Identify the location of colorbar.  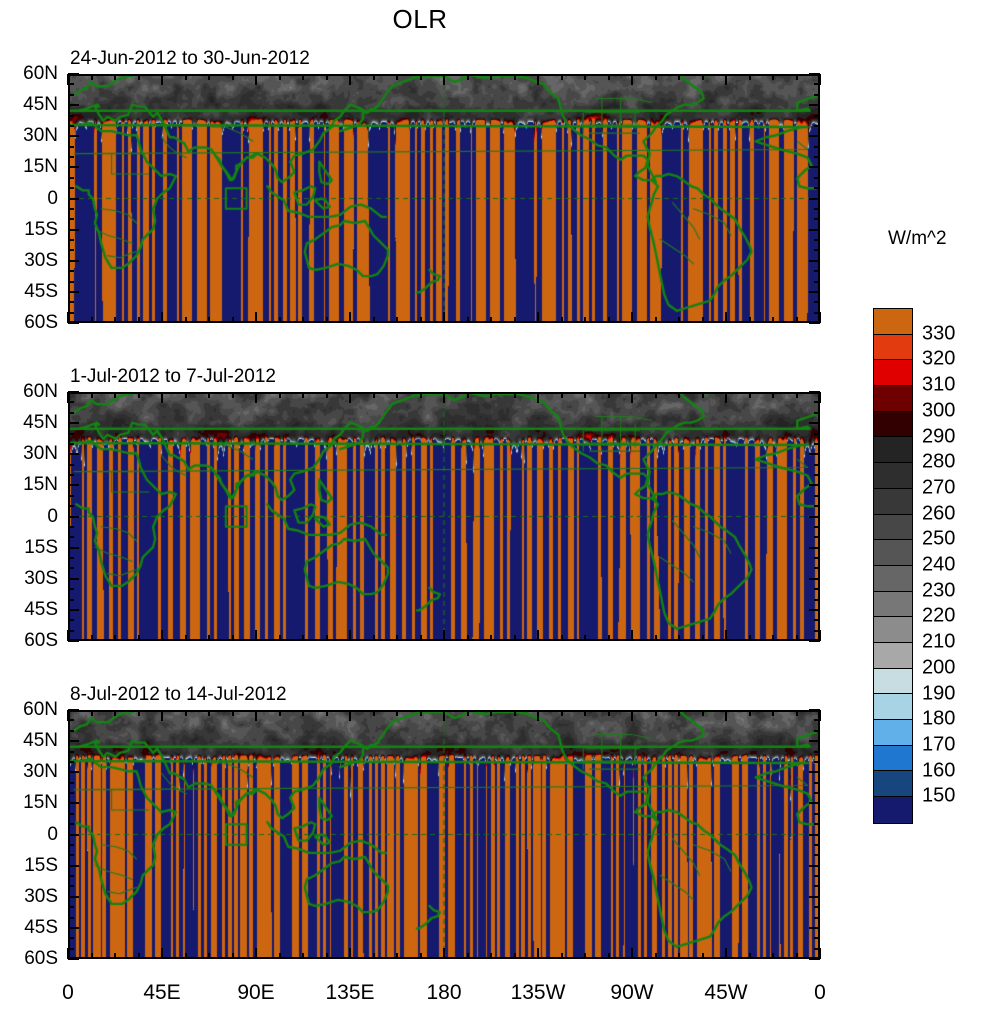
(893, 566).